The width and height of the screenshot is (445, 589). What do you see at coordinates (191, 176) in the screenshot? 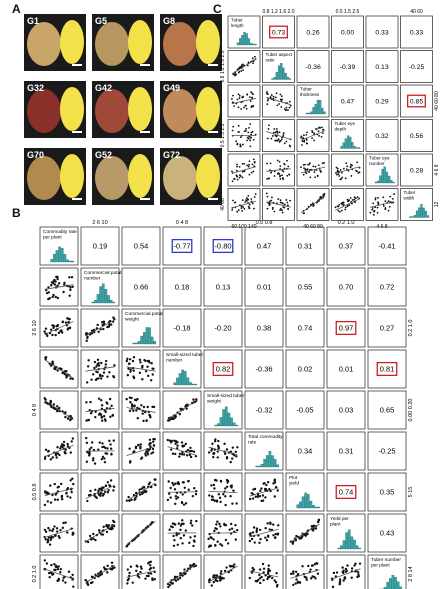
I see `tuber-photo-g72: G72` at bounding box center [191, 176].